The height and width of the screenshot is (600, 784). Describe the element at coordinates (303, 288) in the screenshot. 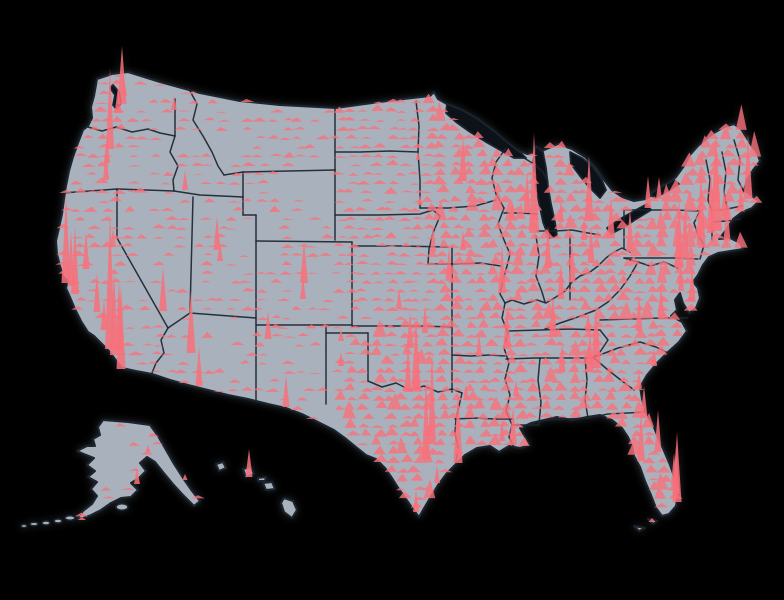

I see `city-spike-colorado-springs` at that location.